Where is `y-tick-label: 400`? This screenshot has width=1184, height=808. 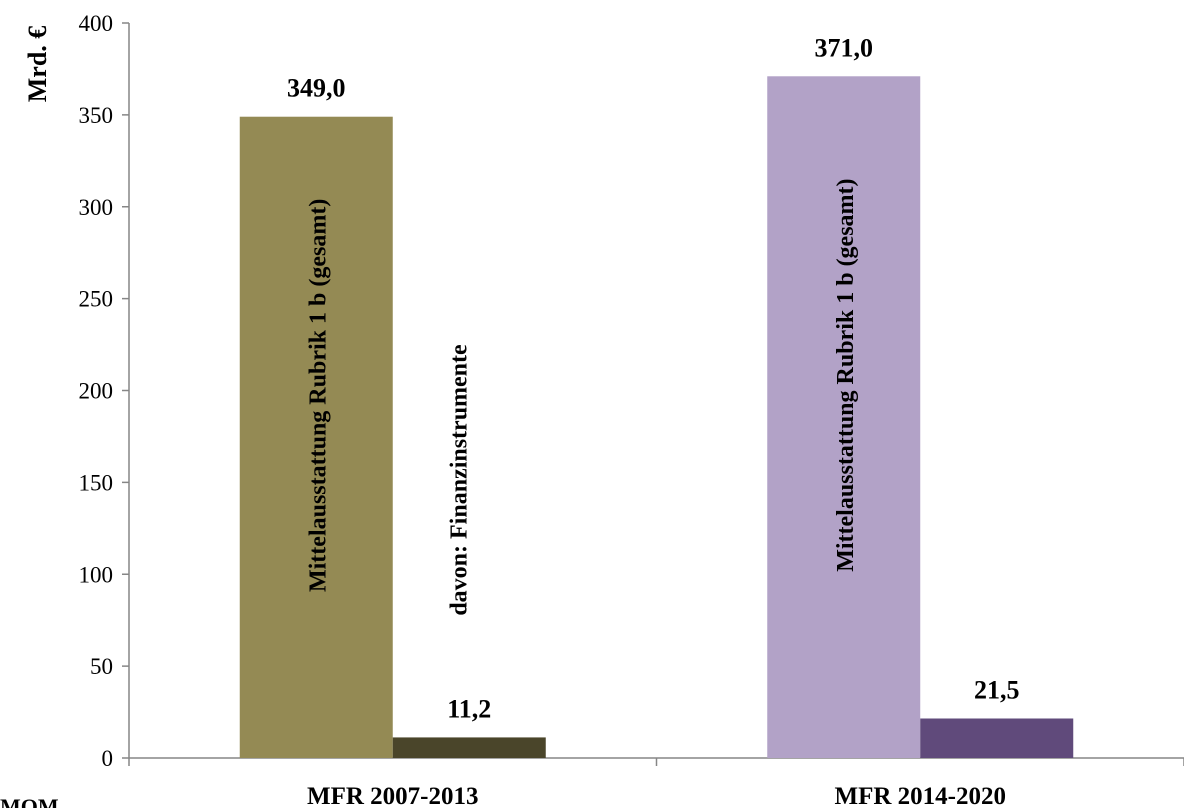 y-tick-label: 400 is located at coordinates (96, 23).